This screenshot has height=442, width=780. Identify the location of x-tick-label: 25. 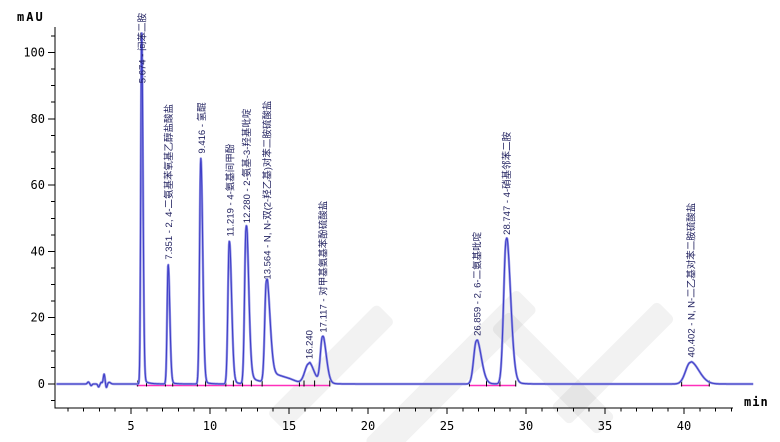
(447, 426).